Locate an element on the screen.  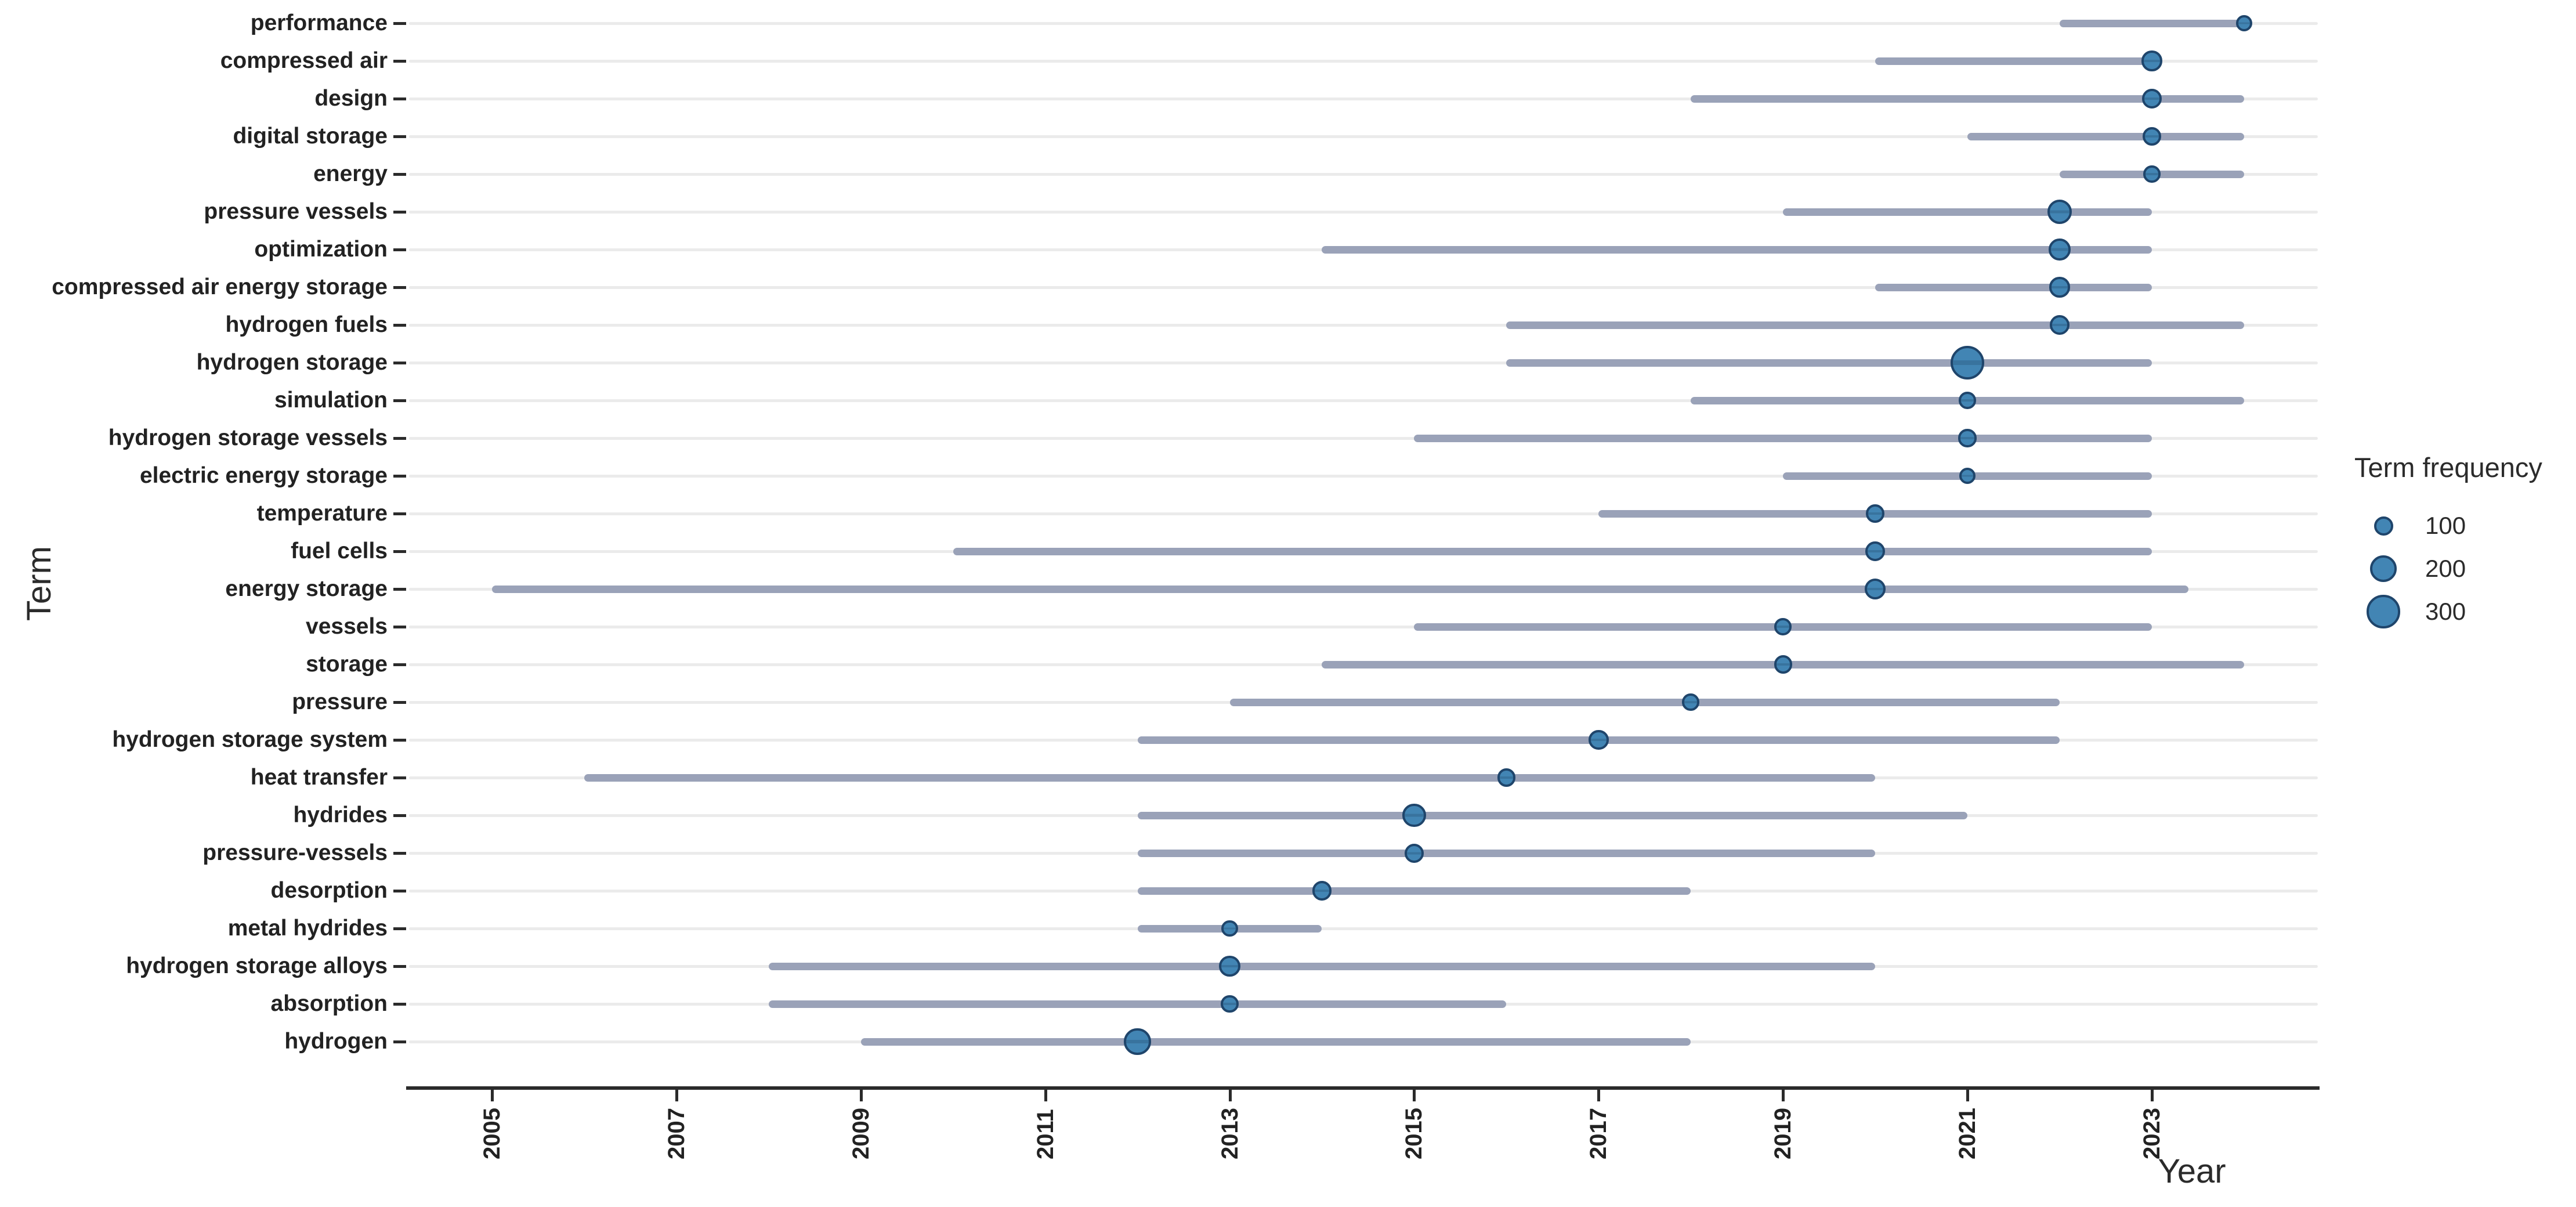
term-label: electric energy storage is located at coordinates (263, 476).